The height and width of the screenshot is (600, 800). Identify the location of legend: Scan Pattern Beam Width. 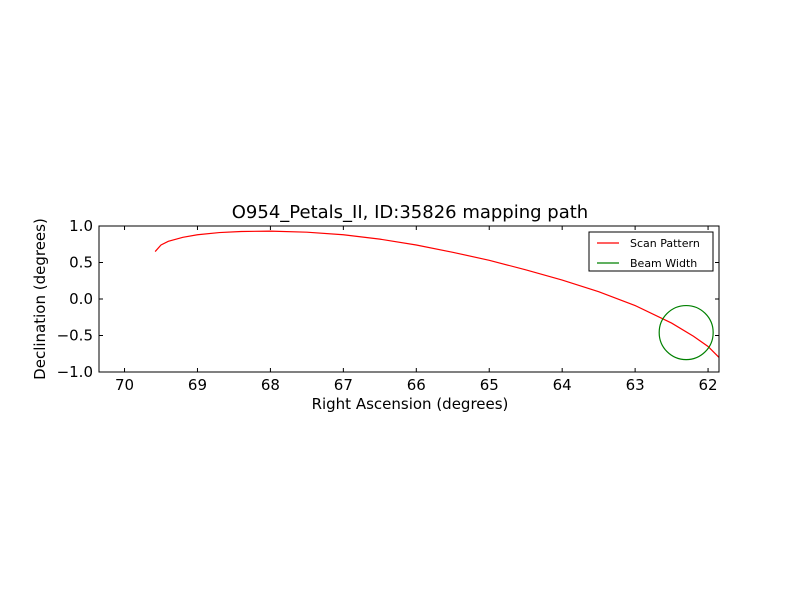
(651, 251).